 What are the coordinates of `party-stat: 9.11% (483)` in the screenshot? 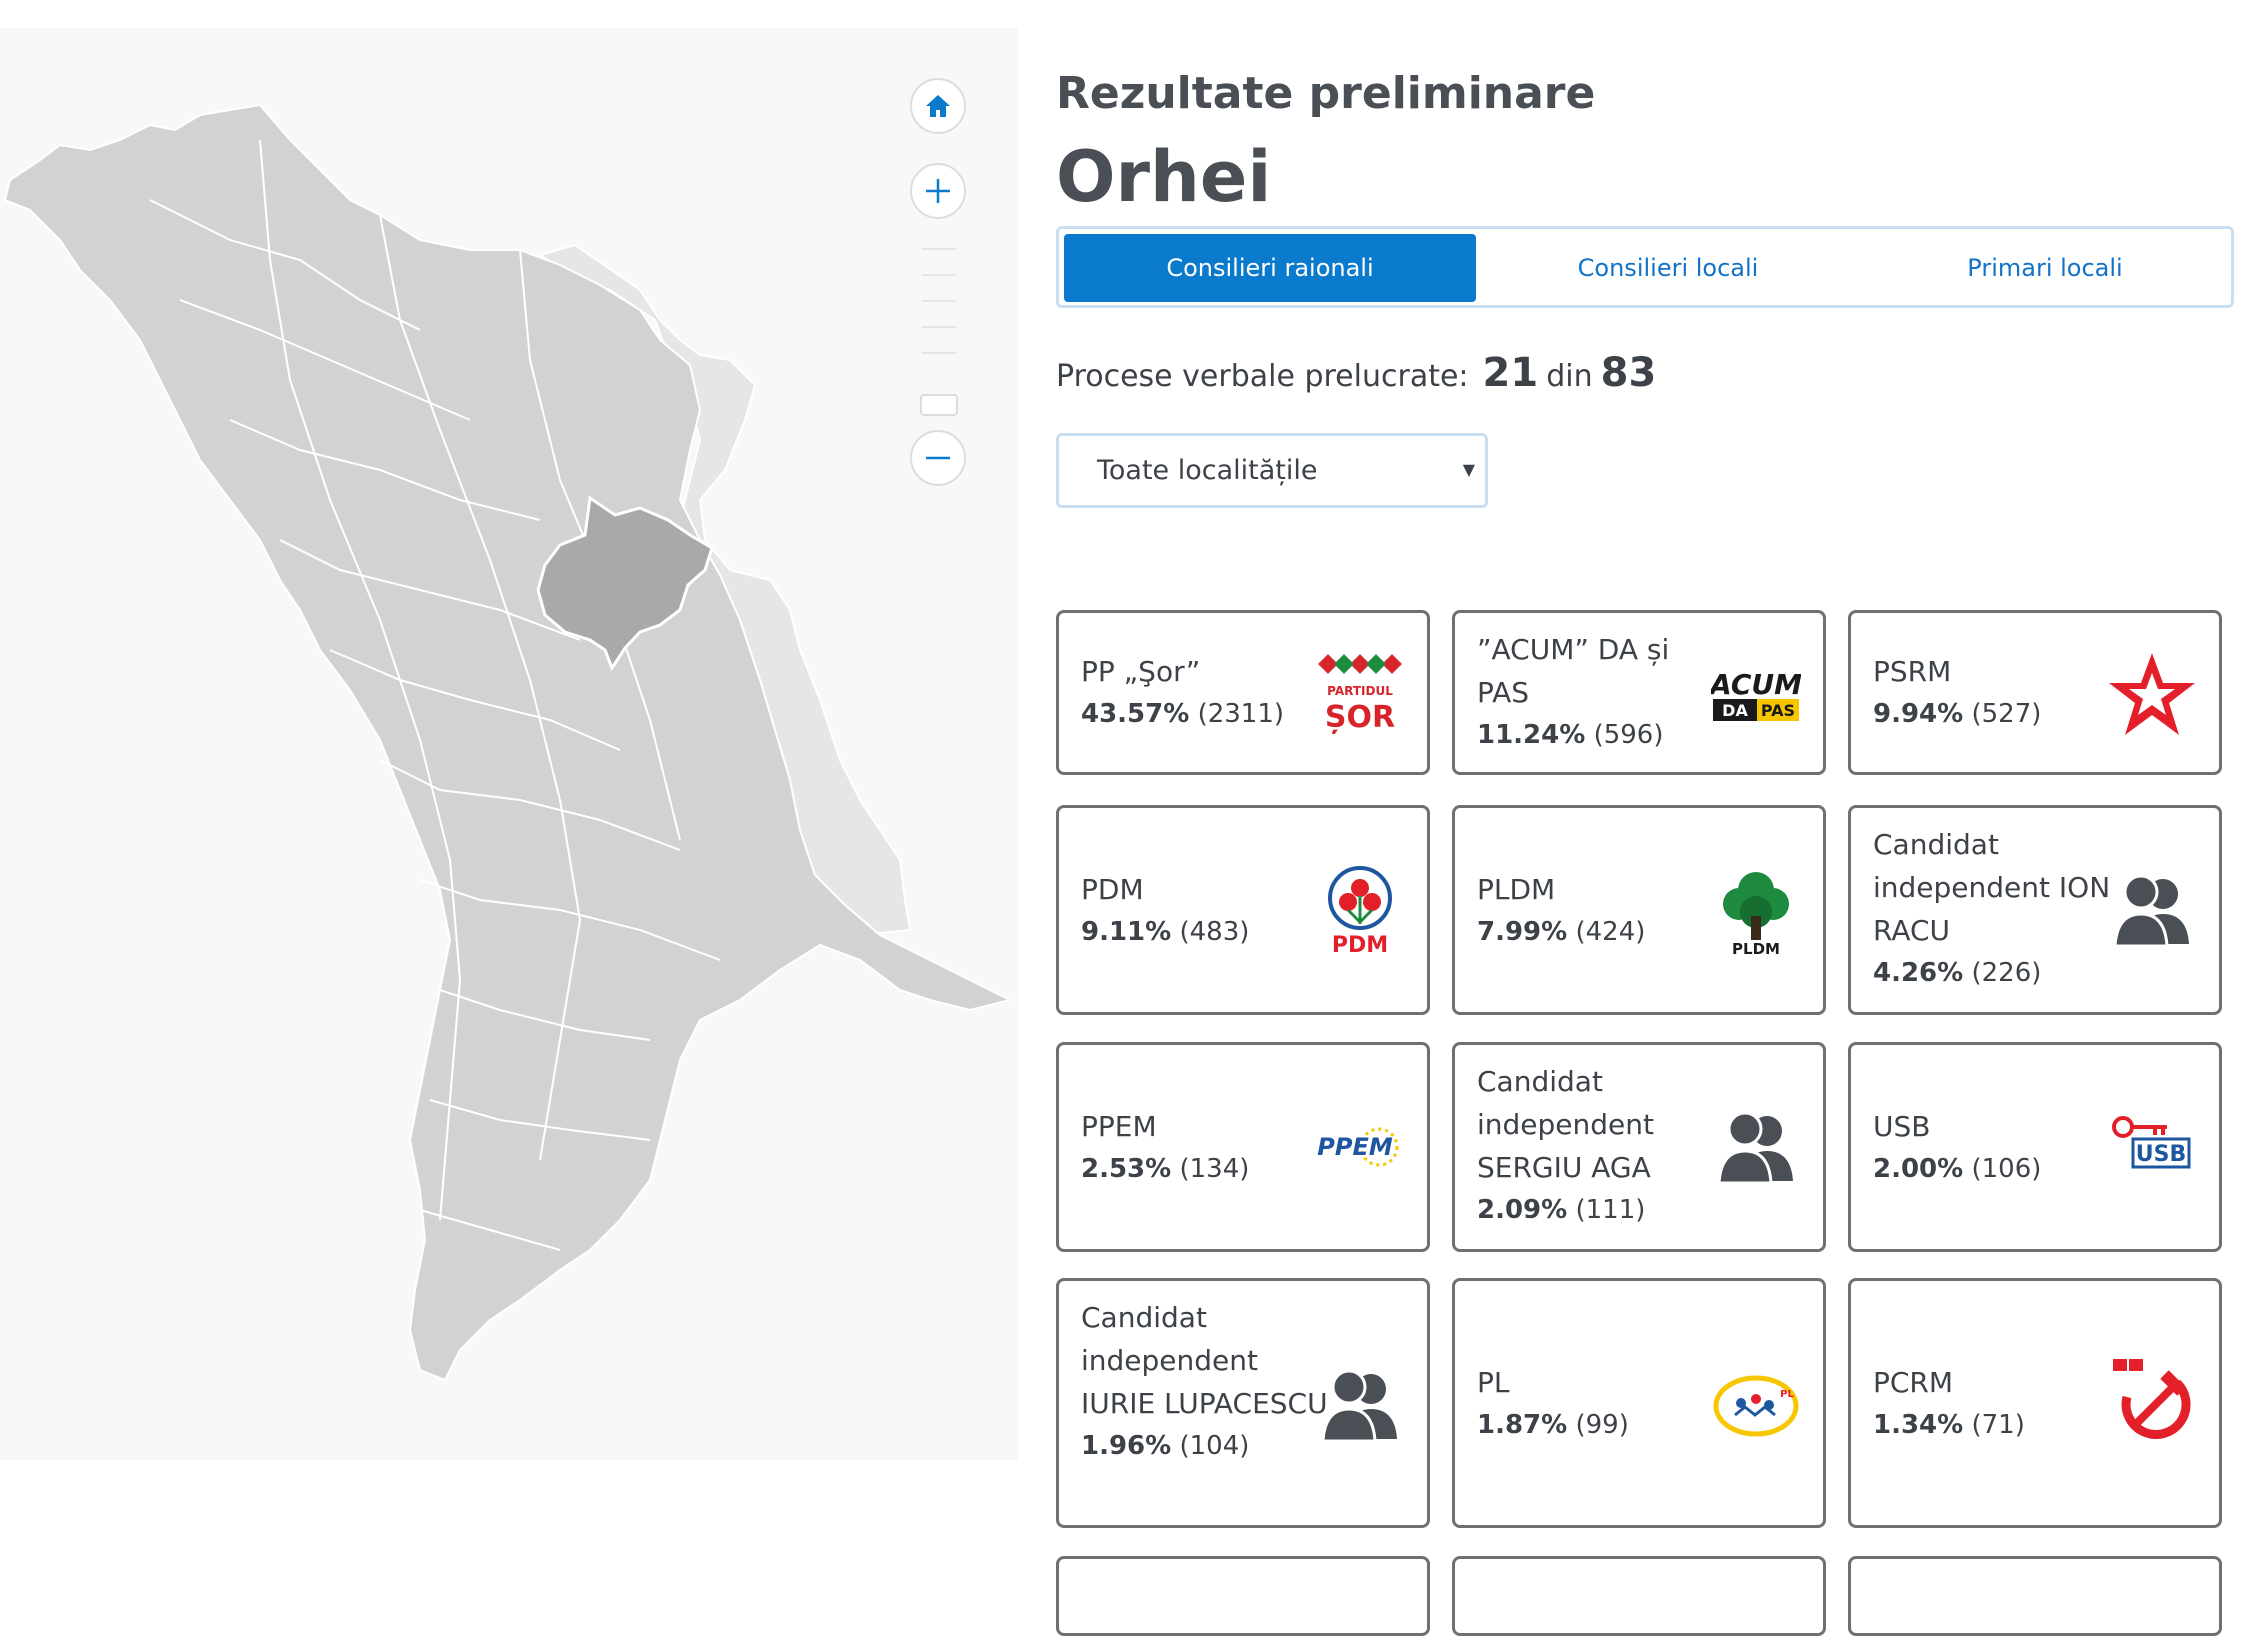 It's located at (1206, 932).